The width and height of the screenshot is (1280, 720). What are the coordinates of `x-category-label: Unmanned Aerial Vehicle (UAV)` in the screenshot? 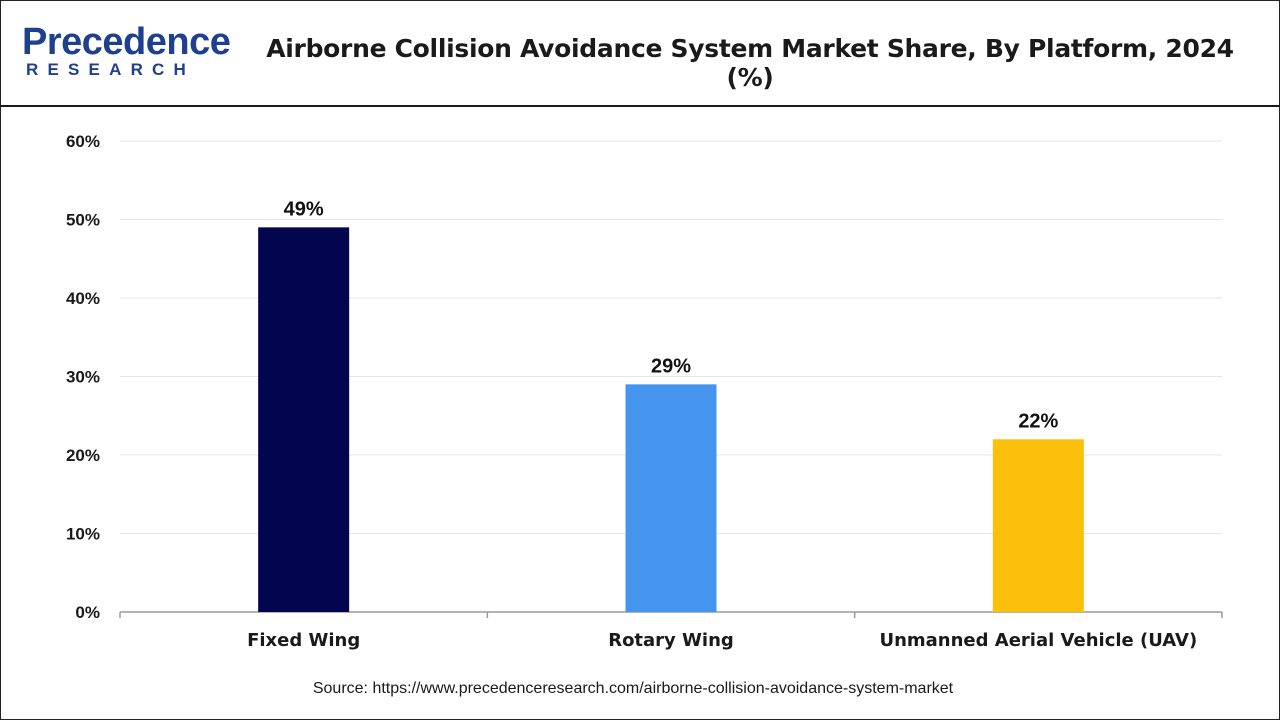 It's located at (1038, 640).